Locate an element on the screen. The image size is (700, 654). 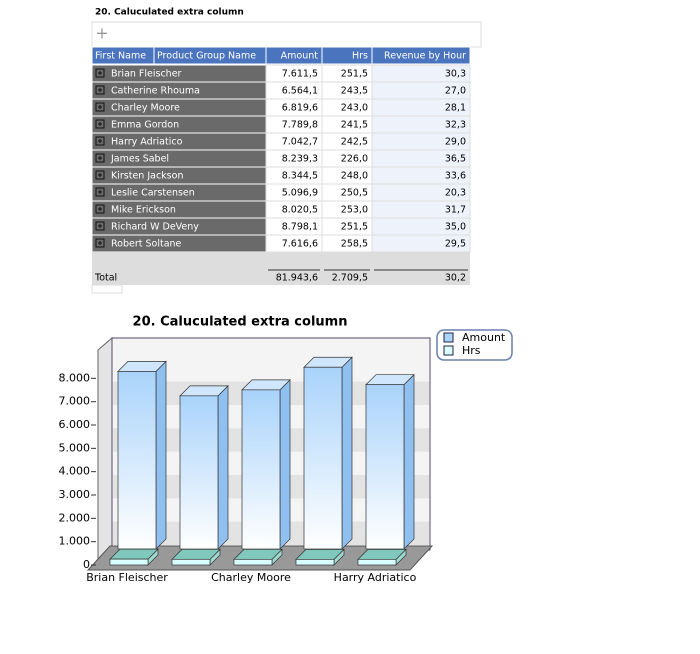
value-label: 251,5 is located at coordinates (354, 74).